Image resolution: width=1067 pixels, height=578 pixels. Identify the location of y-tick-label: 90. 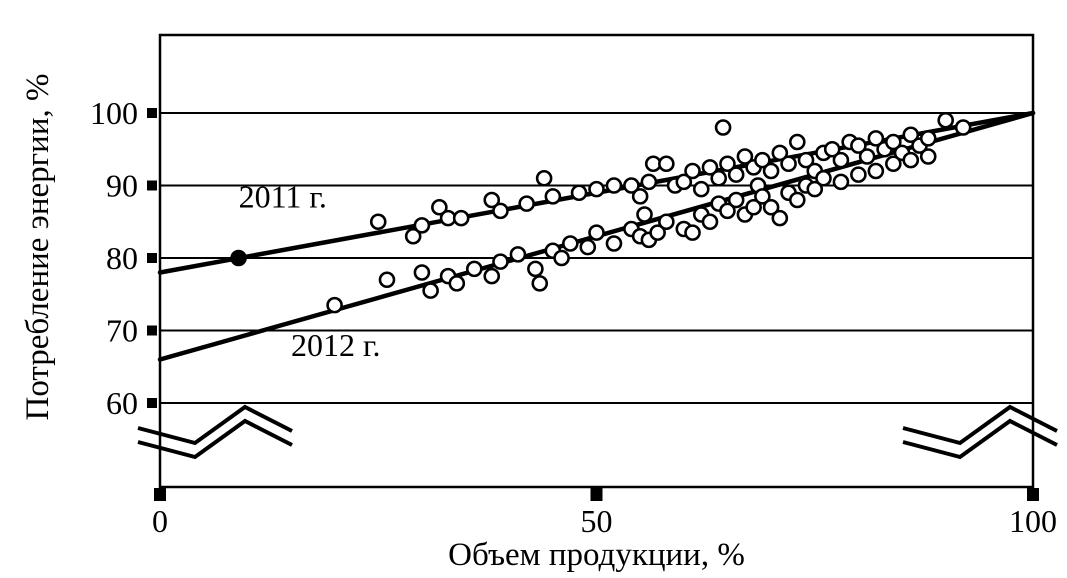
(122, 186).